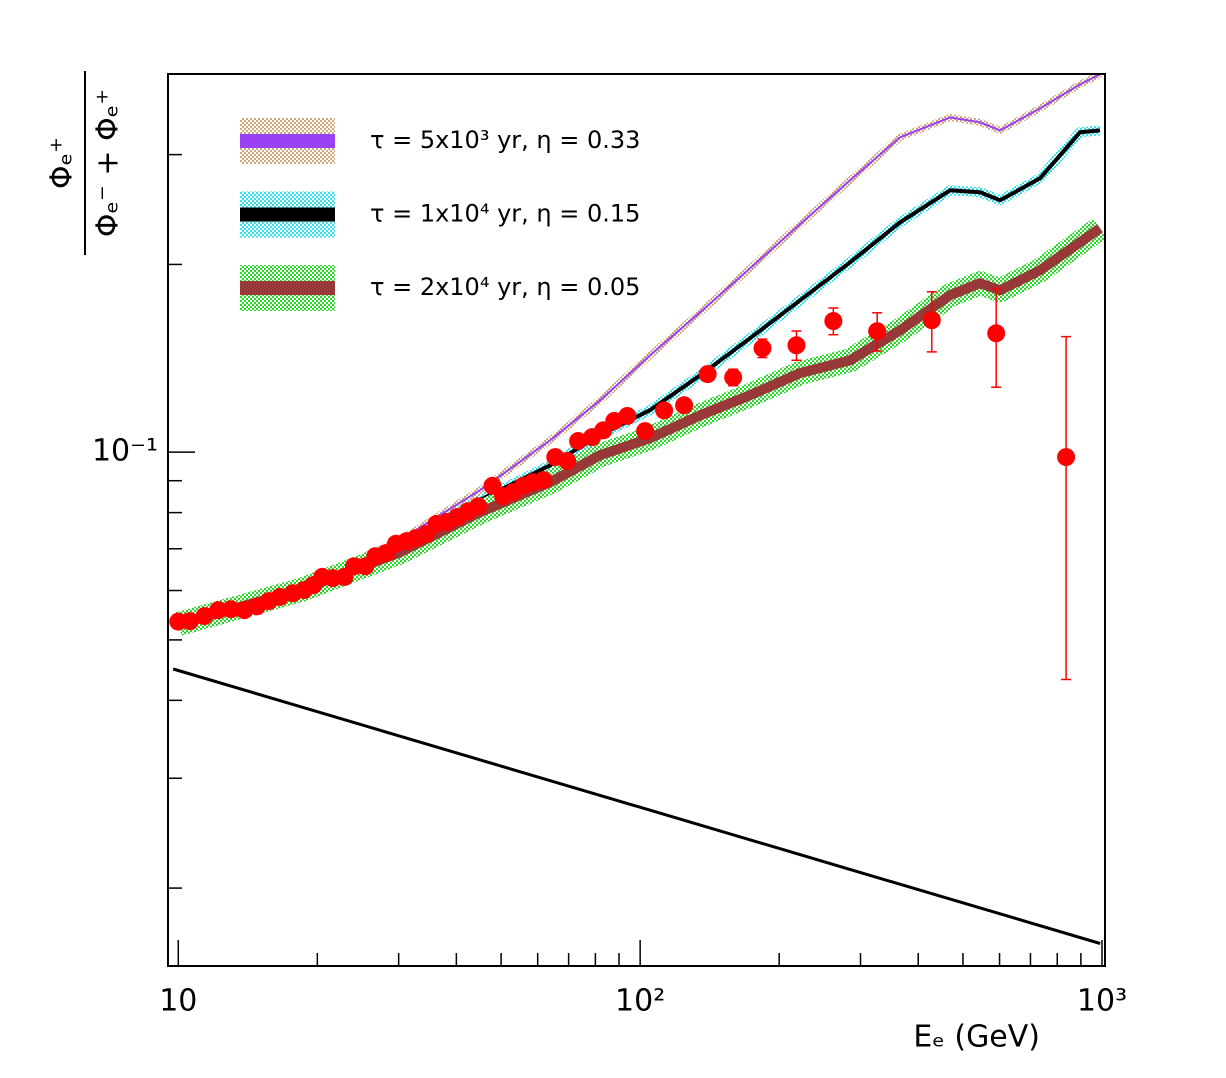 The image size is (1226, 1078). I want to click on error-bar, so click(1066, 508).